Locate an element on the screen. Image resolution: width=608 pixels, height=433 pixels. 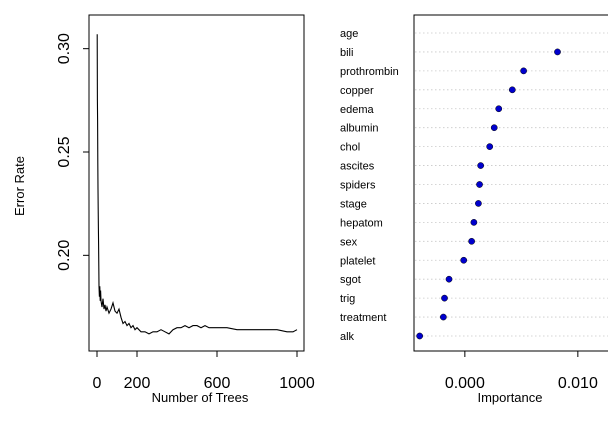
error-rate-y-axis-title: Error Rate is located at coordinates (19, 186).